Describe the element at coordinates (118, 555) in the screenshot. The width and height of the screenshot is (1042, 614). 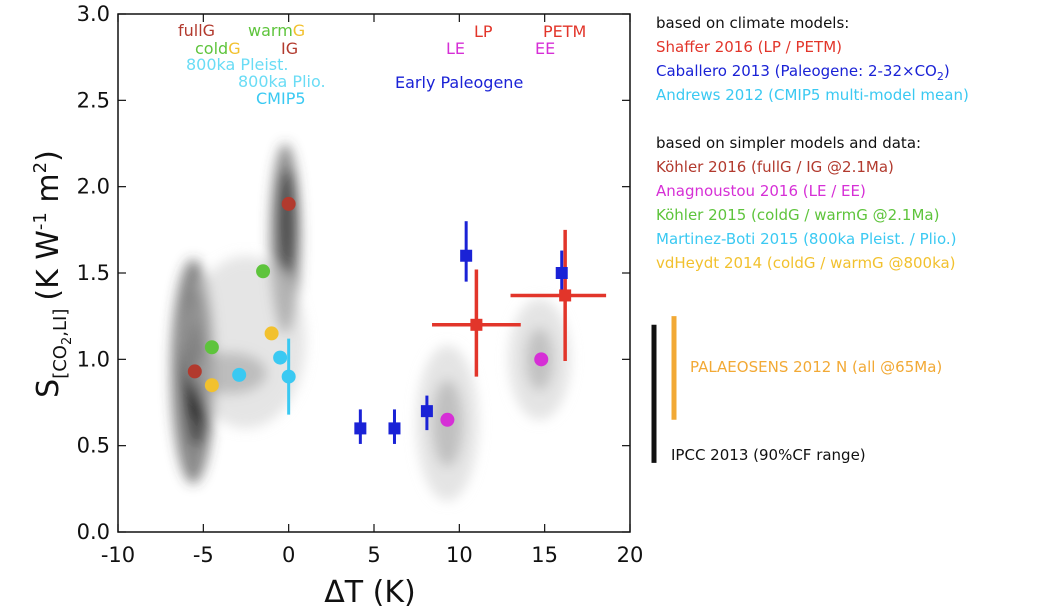
I see `x-tick-label: -10` at that location.